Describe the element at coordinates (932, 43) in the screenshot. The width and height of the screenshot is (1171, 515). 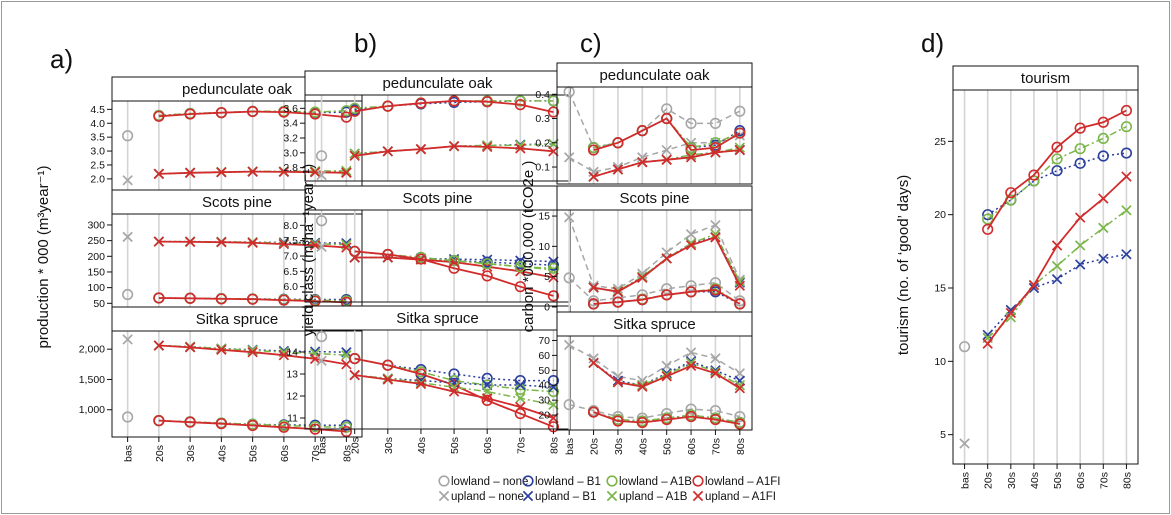
I see `panel-label: d)` at that location.